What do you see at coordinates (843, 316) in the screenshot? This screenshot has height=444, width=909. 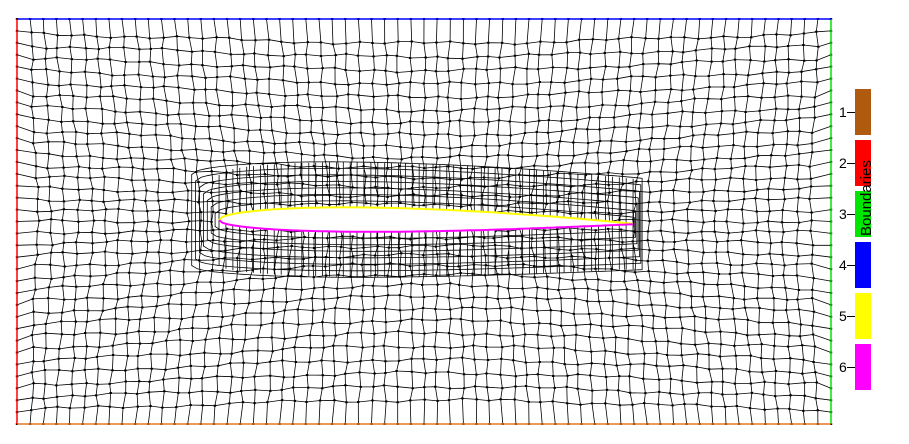 I see `legend-label-5: 5` at bounding box center [843, 316].